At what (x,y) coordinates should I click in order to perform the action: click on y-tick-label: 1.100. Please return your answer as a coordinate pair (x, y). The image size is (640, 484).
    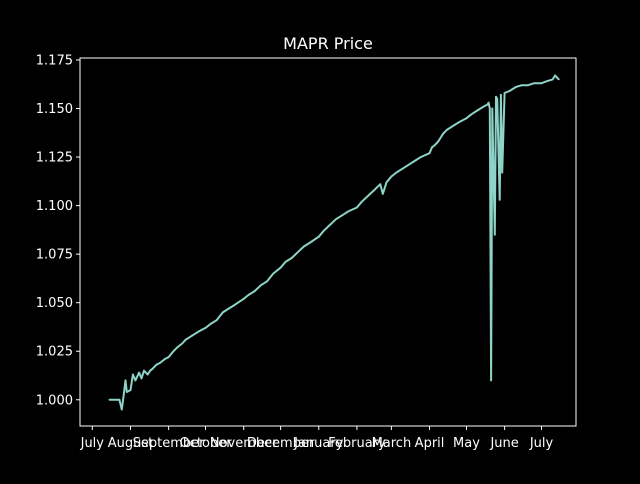
    Looking at the image, I should click on (54, 206).